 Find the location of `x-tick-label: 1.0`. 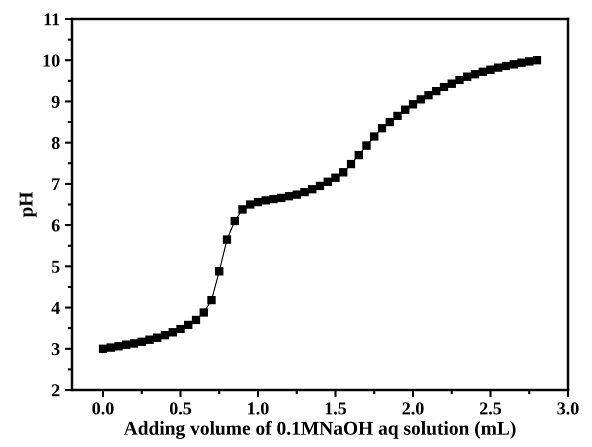

x-tick-label: 1.0 is located at coordinates (258, 408).